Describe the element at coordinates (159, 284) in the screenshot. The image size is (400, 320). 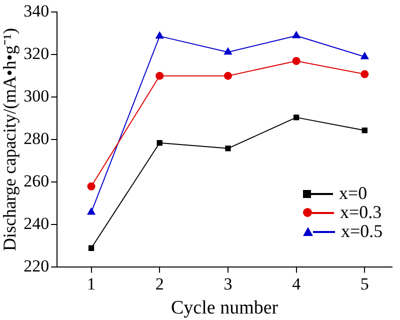
I see `x-tick-label: 2` at that location.